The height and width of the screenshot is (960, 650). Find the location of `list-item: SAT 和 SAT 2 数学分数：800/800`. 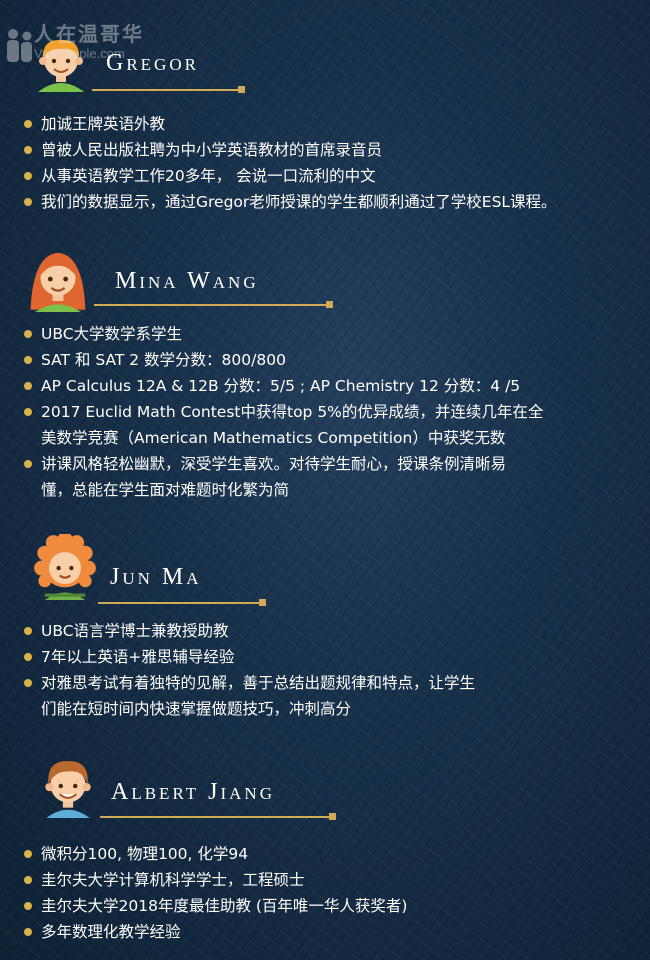

list-item: SAT 和 SAT 2 数学分数：800/800 is located at coordinates (329, 360).